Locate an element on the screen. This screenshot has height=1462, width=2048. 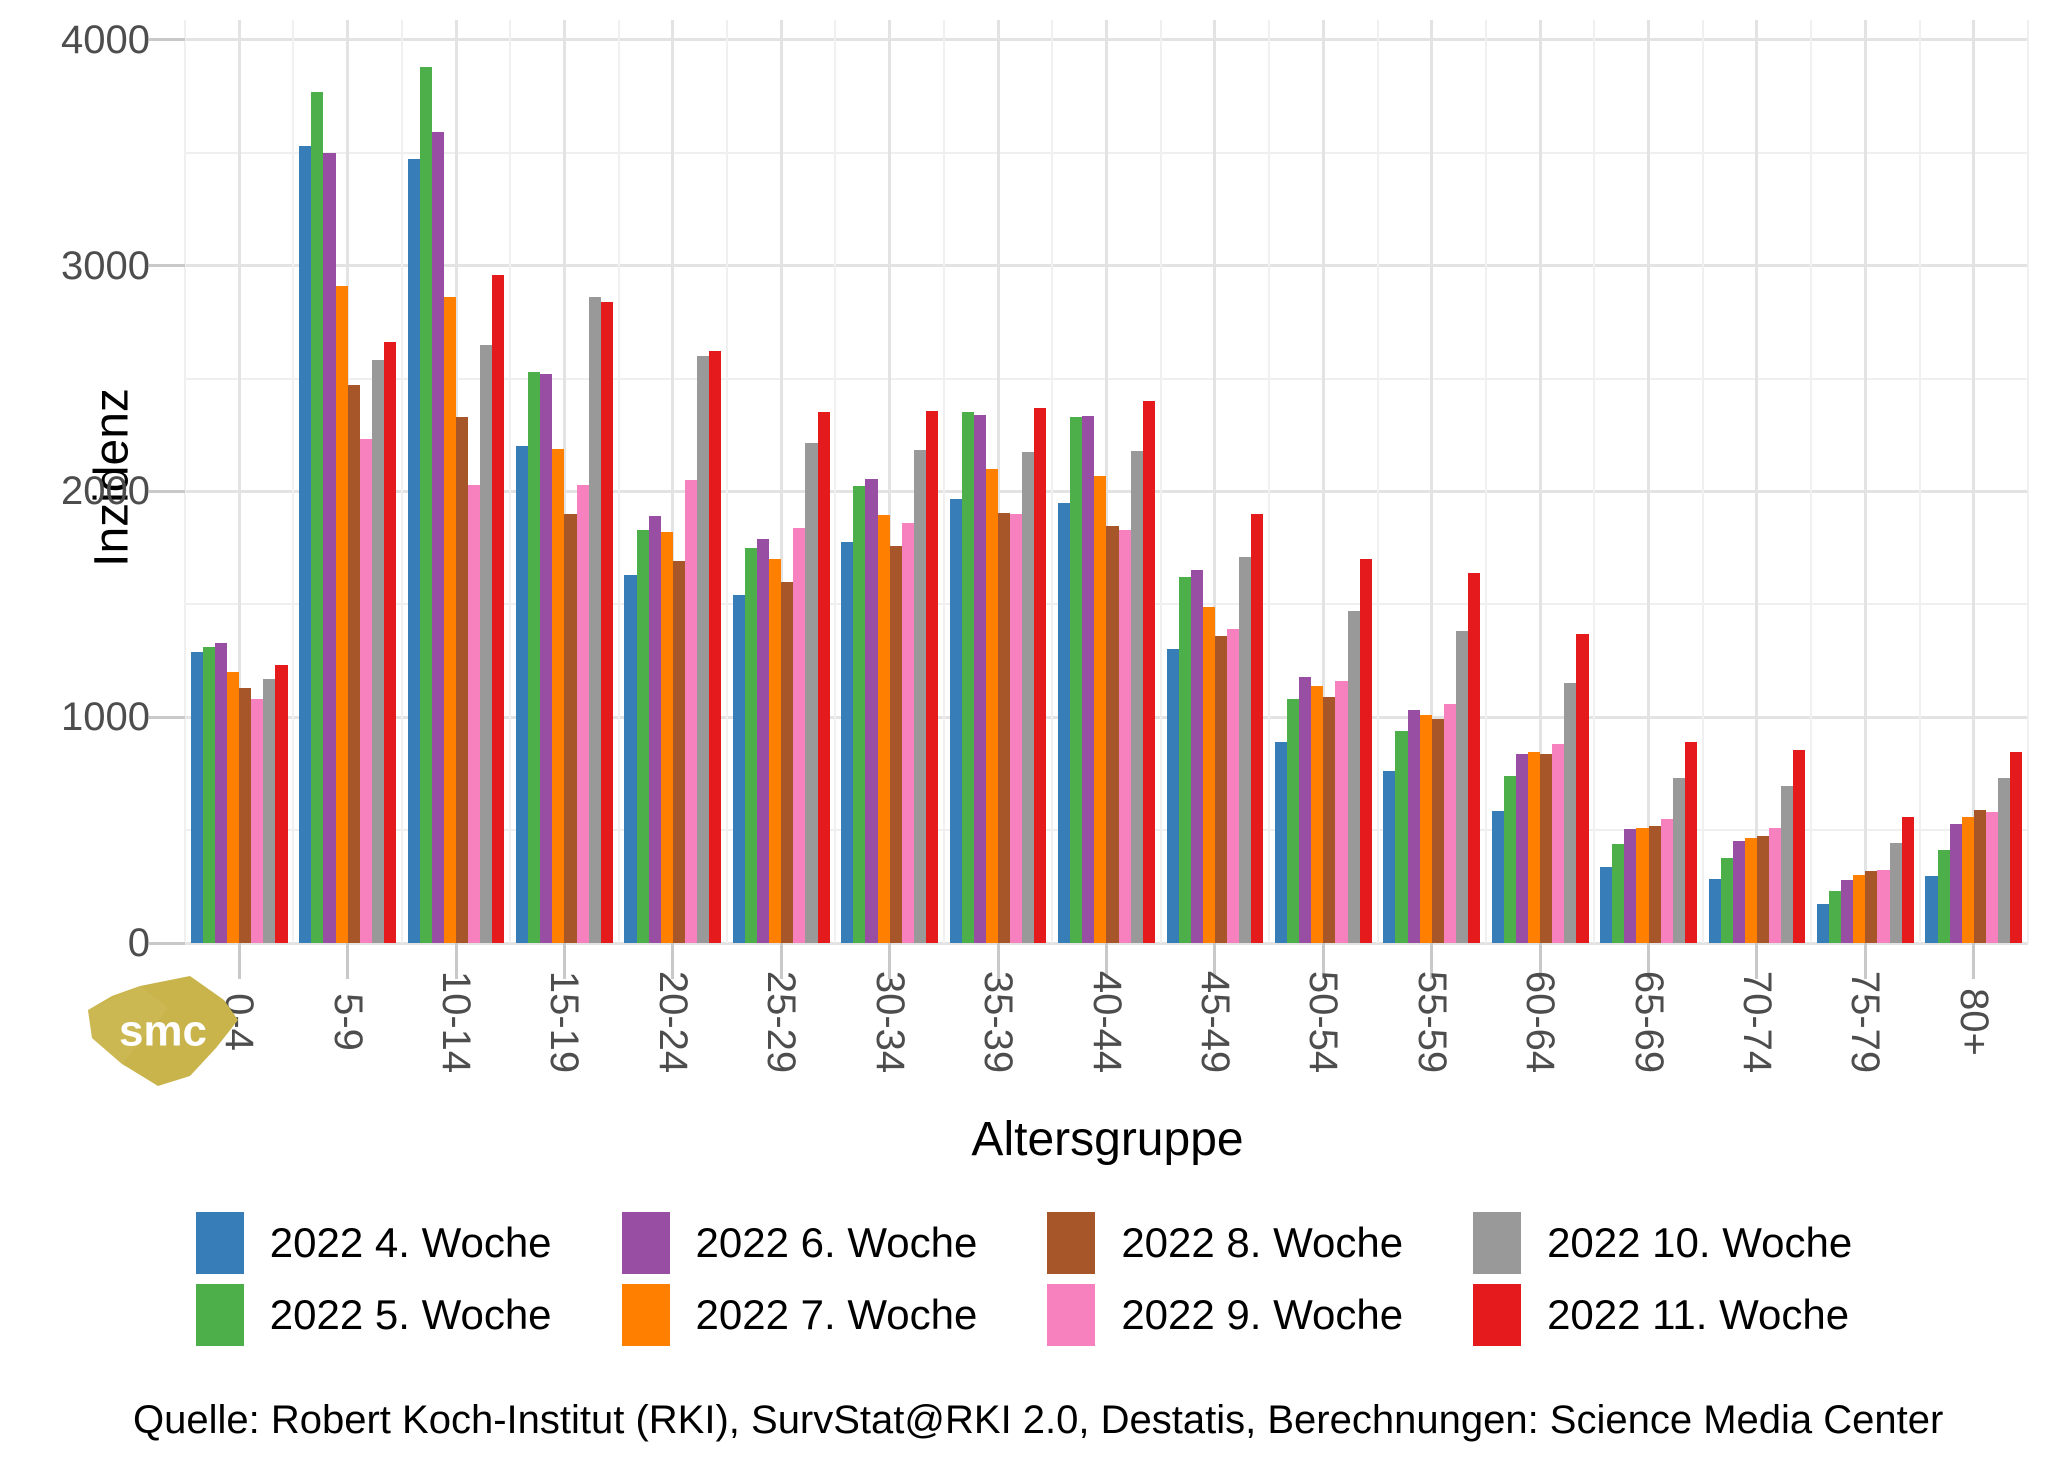
bar-70-74-2022-4-woche is located at coordinates (1714, 910).